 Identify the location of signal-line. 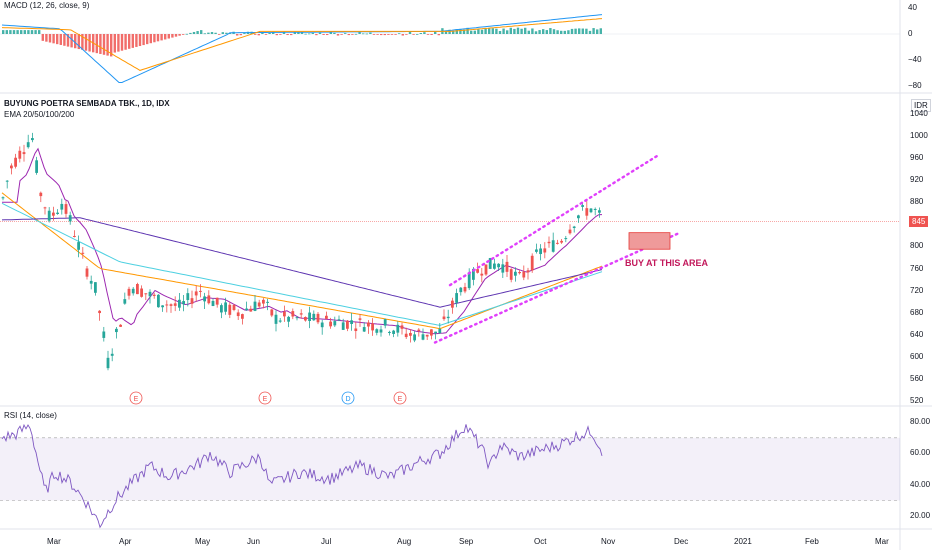
(302, 44).